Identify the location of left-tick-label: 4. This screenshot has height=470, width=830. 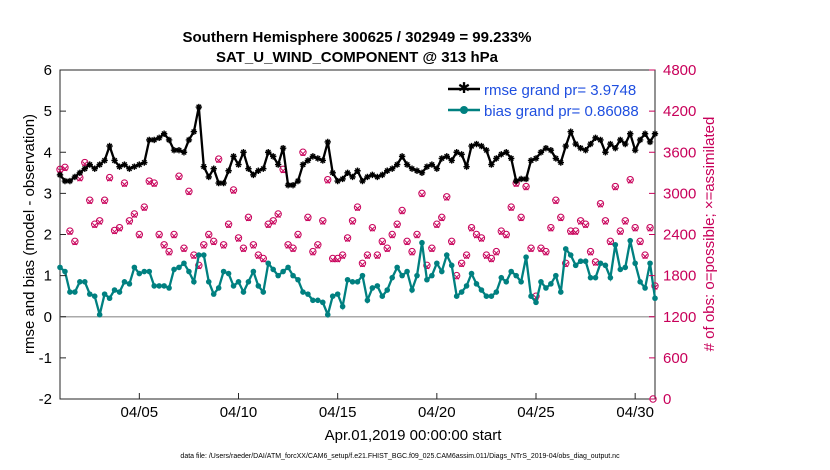
(48, 152).